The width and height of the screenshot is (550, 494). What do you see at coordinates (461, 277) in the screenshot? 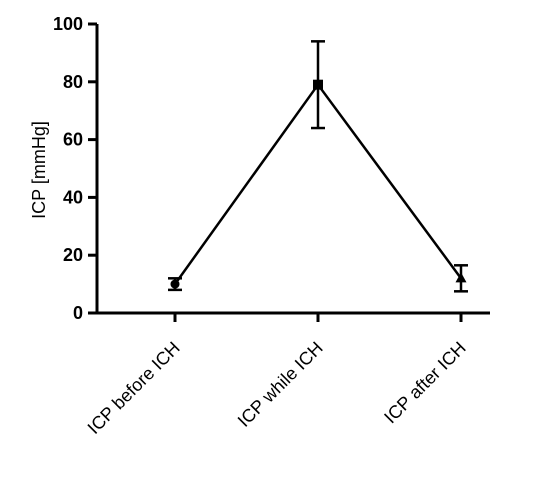
I see `data-point-triangle` at bounding box center [461, 277].